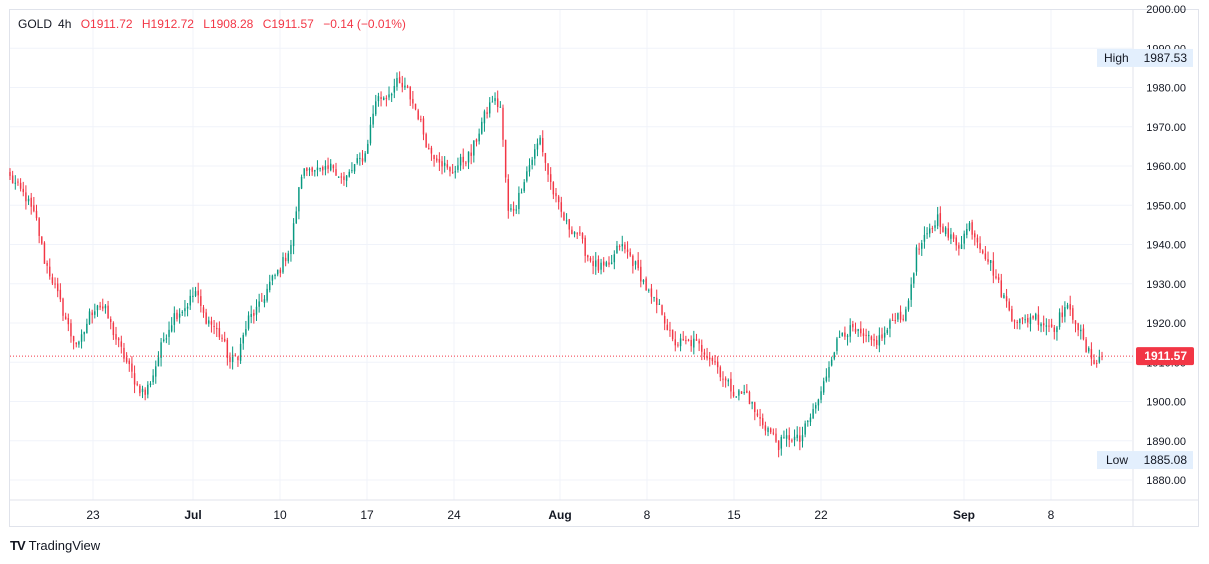  What do you see at coordinates (1166, 58) in the screenshot?
I see `high-value: 1987.53` at bounding box center [1166, 58].